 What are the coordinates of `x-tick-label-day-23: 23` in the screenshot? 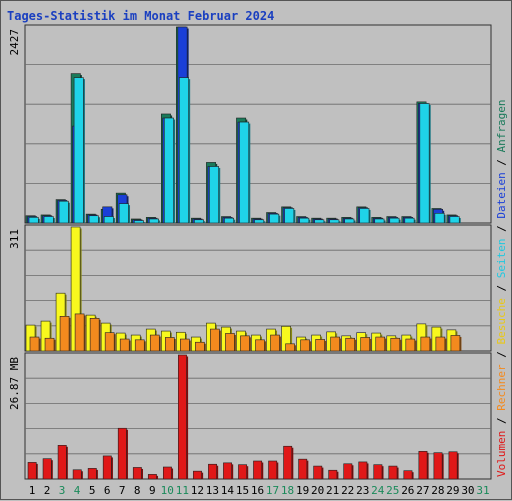 It's located at (362, 490).